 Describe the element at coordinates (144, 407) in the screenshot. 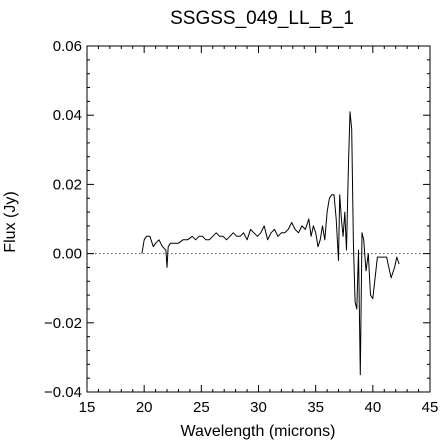

I see `x-tick-label: 20` at that location.